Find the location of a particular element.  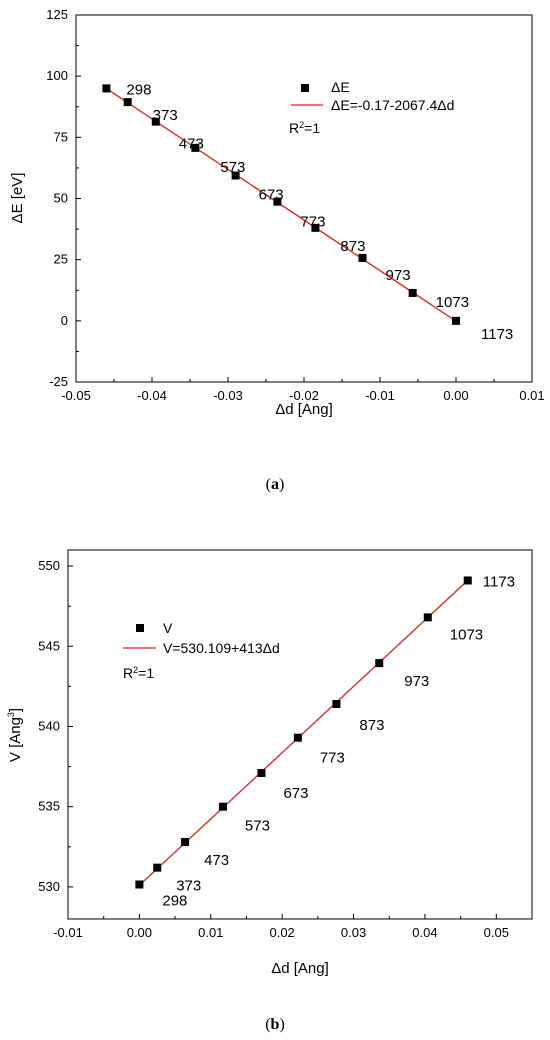

chart-a-y-axis-title: ΔE [eV] is located at coordinates (17, 198).